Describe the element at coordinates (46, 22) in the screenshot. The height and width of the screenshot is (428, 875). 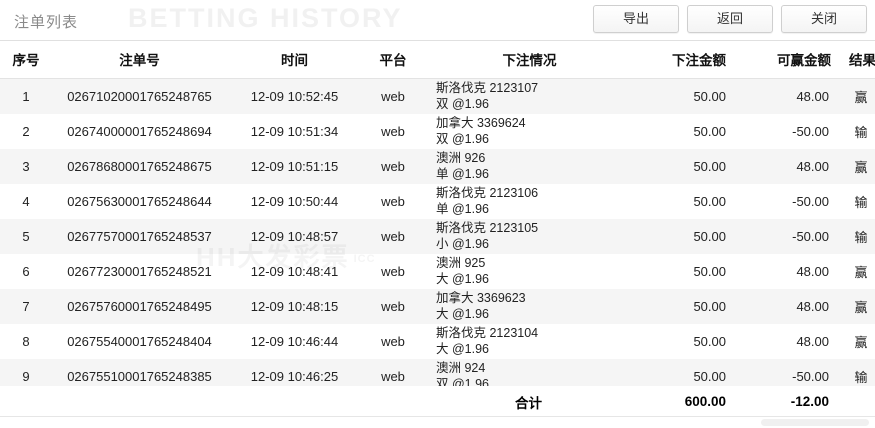
I see `page-title: 注单列表` at that location.